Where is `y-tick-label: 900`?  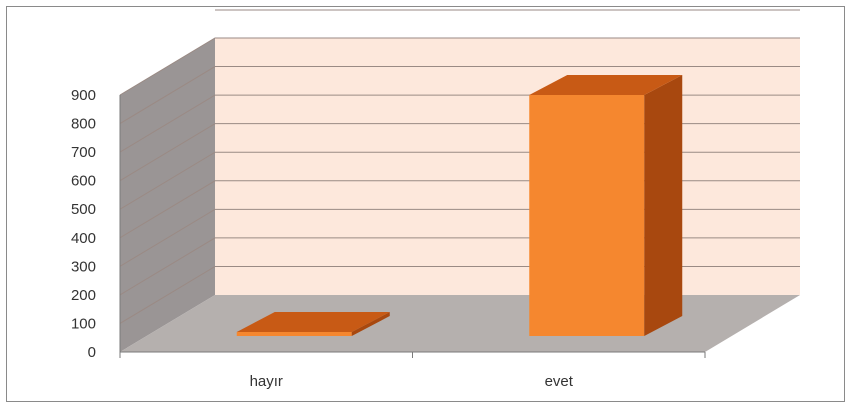 y-tick-label: 900 is located at coordinates (83, 95).